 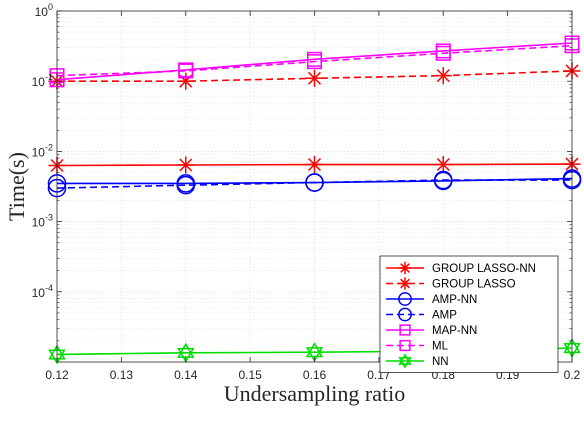 What do you see at coordinates (440, 347) in the screenshot?
I see `legend-label: ML` at bounding box center [440, 347].